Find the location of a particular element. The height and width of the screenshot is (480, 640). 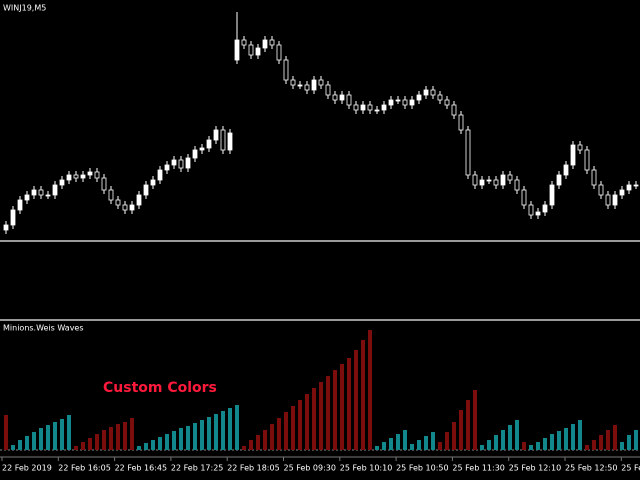

x-tick-label: 25 Feb 10:10 is located at coordinates (366, 468).